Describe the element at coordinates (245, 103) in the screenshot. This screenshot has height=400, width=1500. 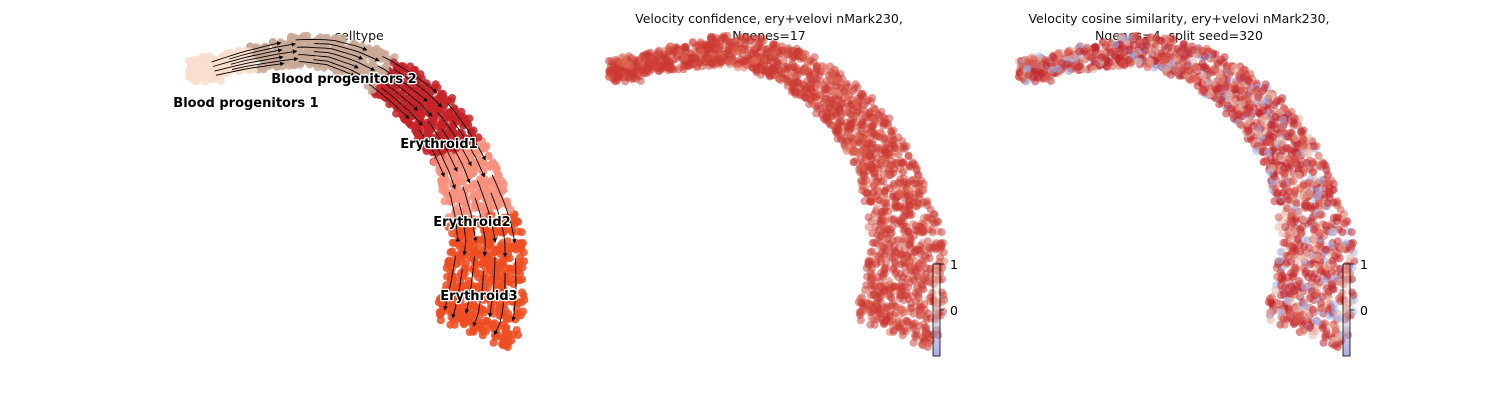
I see `label-blood-progenitors-1: Blood progenitors 1` at that location.